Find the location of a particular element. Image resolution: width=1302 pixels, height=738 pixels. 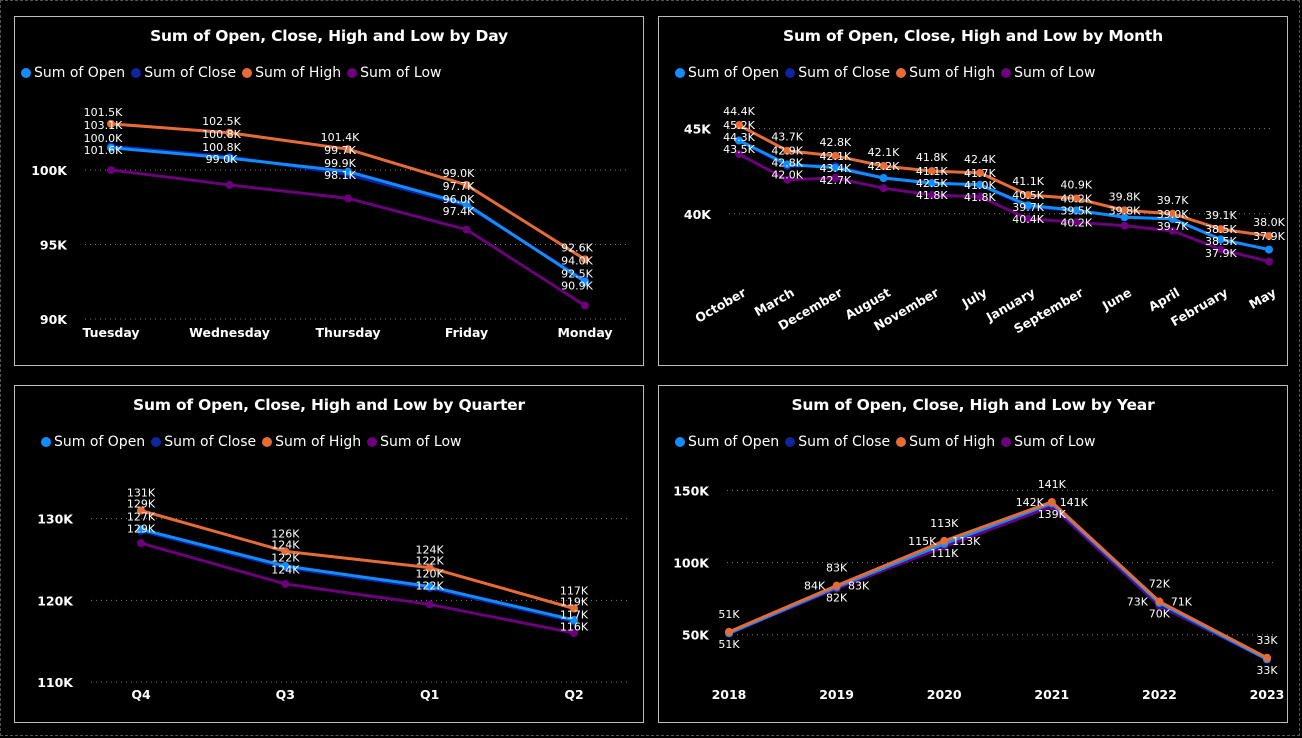

series-line-close is located at coordinates (357, 576).